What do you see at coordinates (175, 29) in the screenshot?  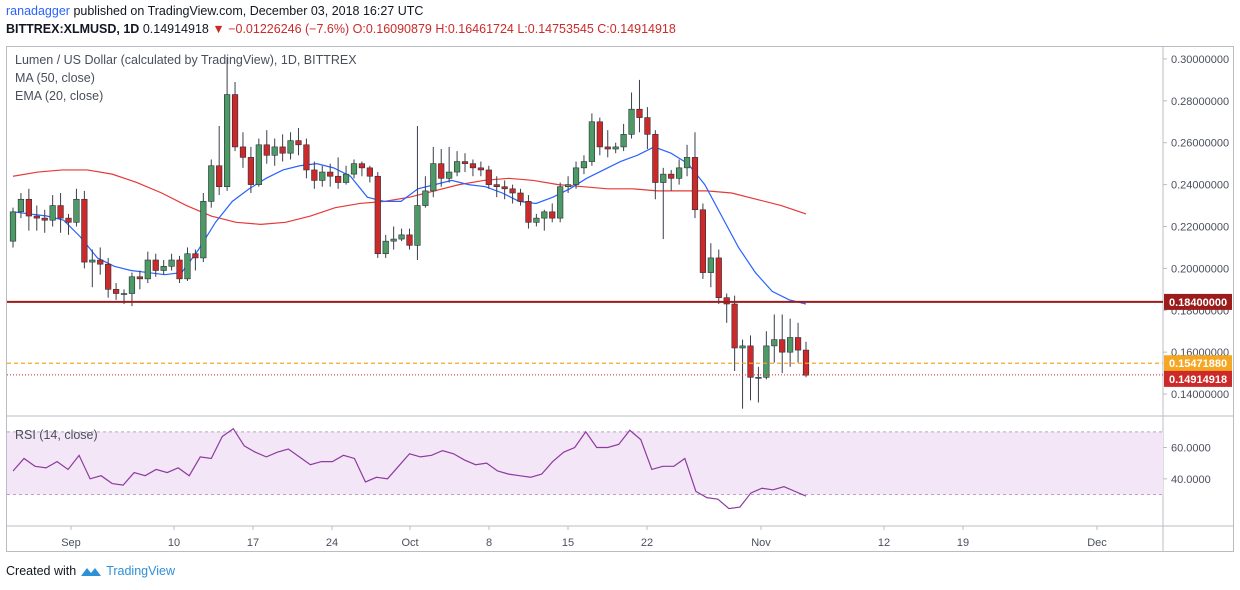 I see `last-price: 0.14914918` at bounding box center [175, 29].